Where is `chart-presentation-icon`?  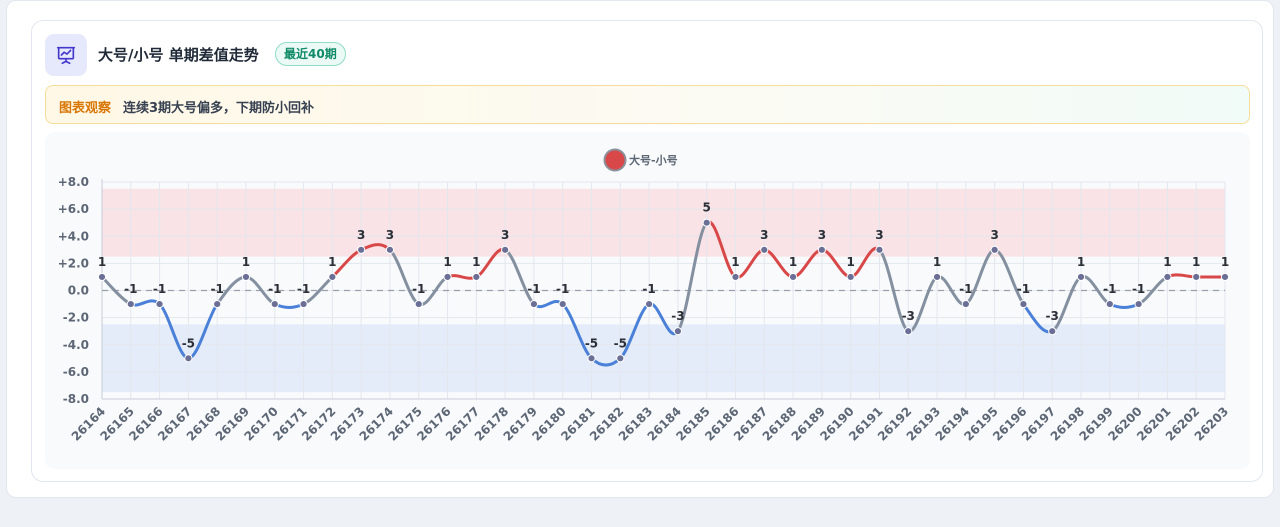
chart-presentation-icon is located at coordinates (66, 55).